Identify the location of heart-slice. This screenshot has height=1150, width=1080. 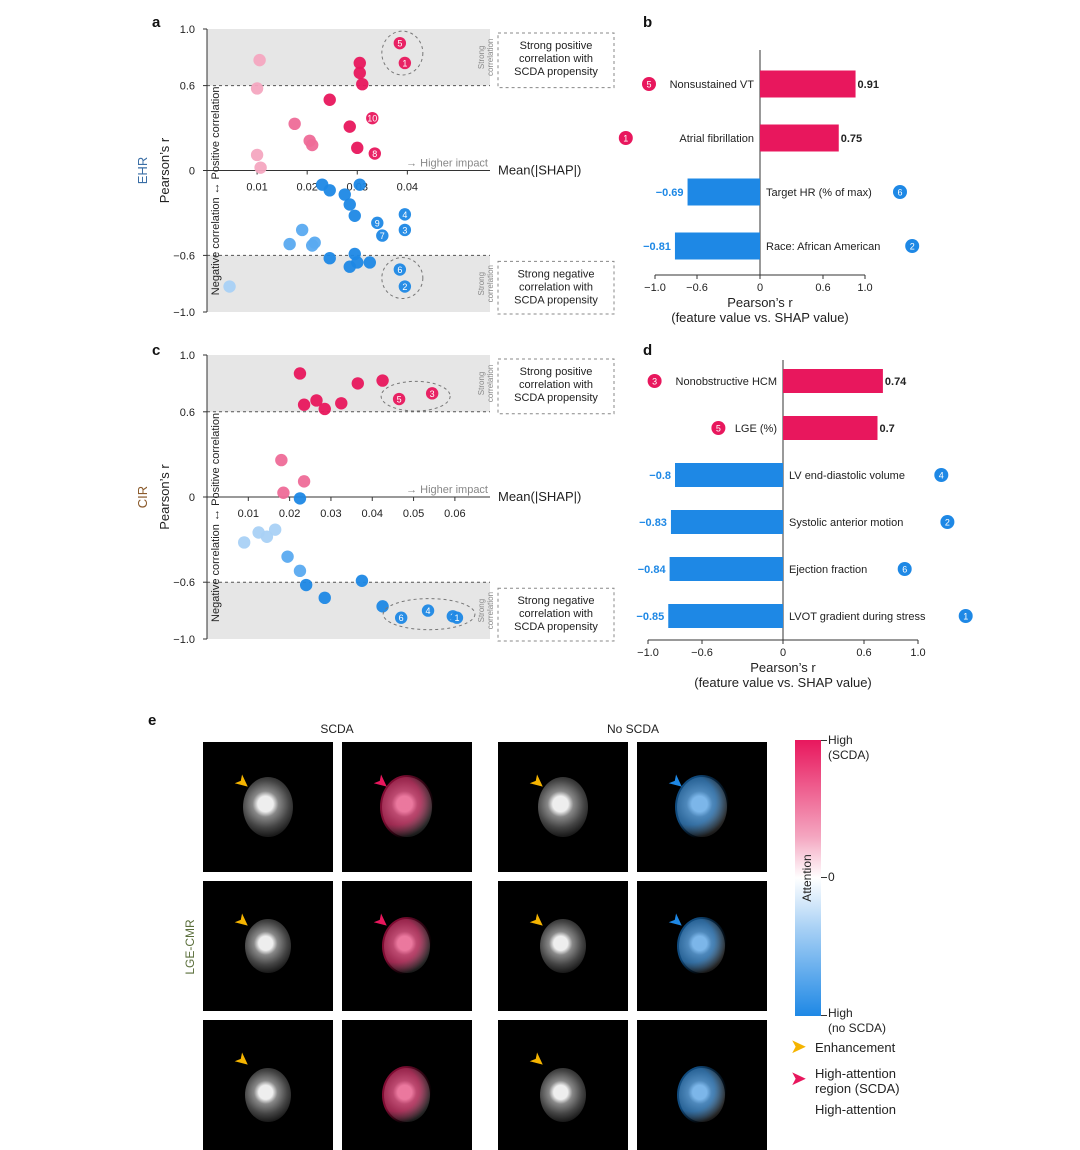
(563, 807).